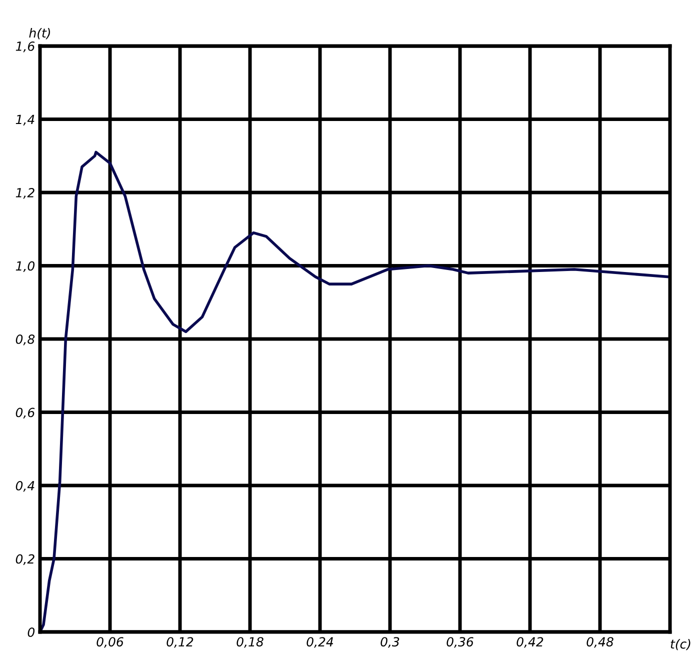  Describe the element at coordinates (25, 266) in the screenshot. I see `y-tick-label: 1,0` at that location.